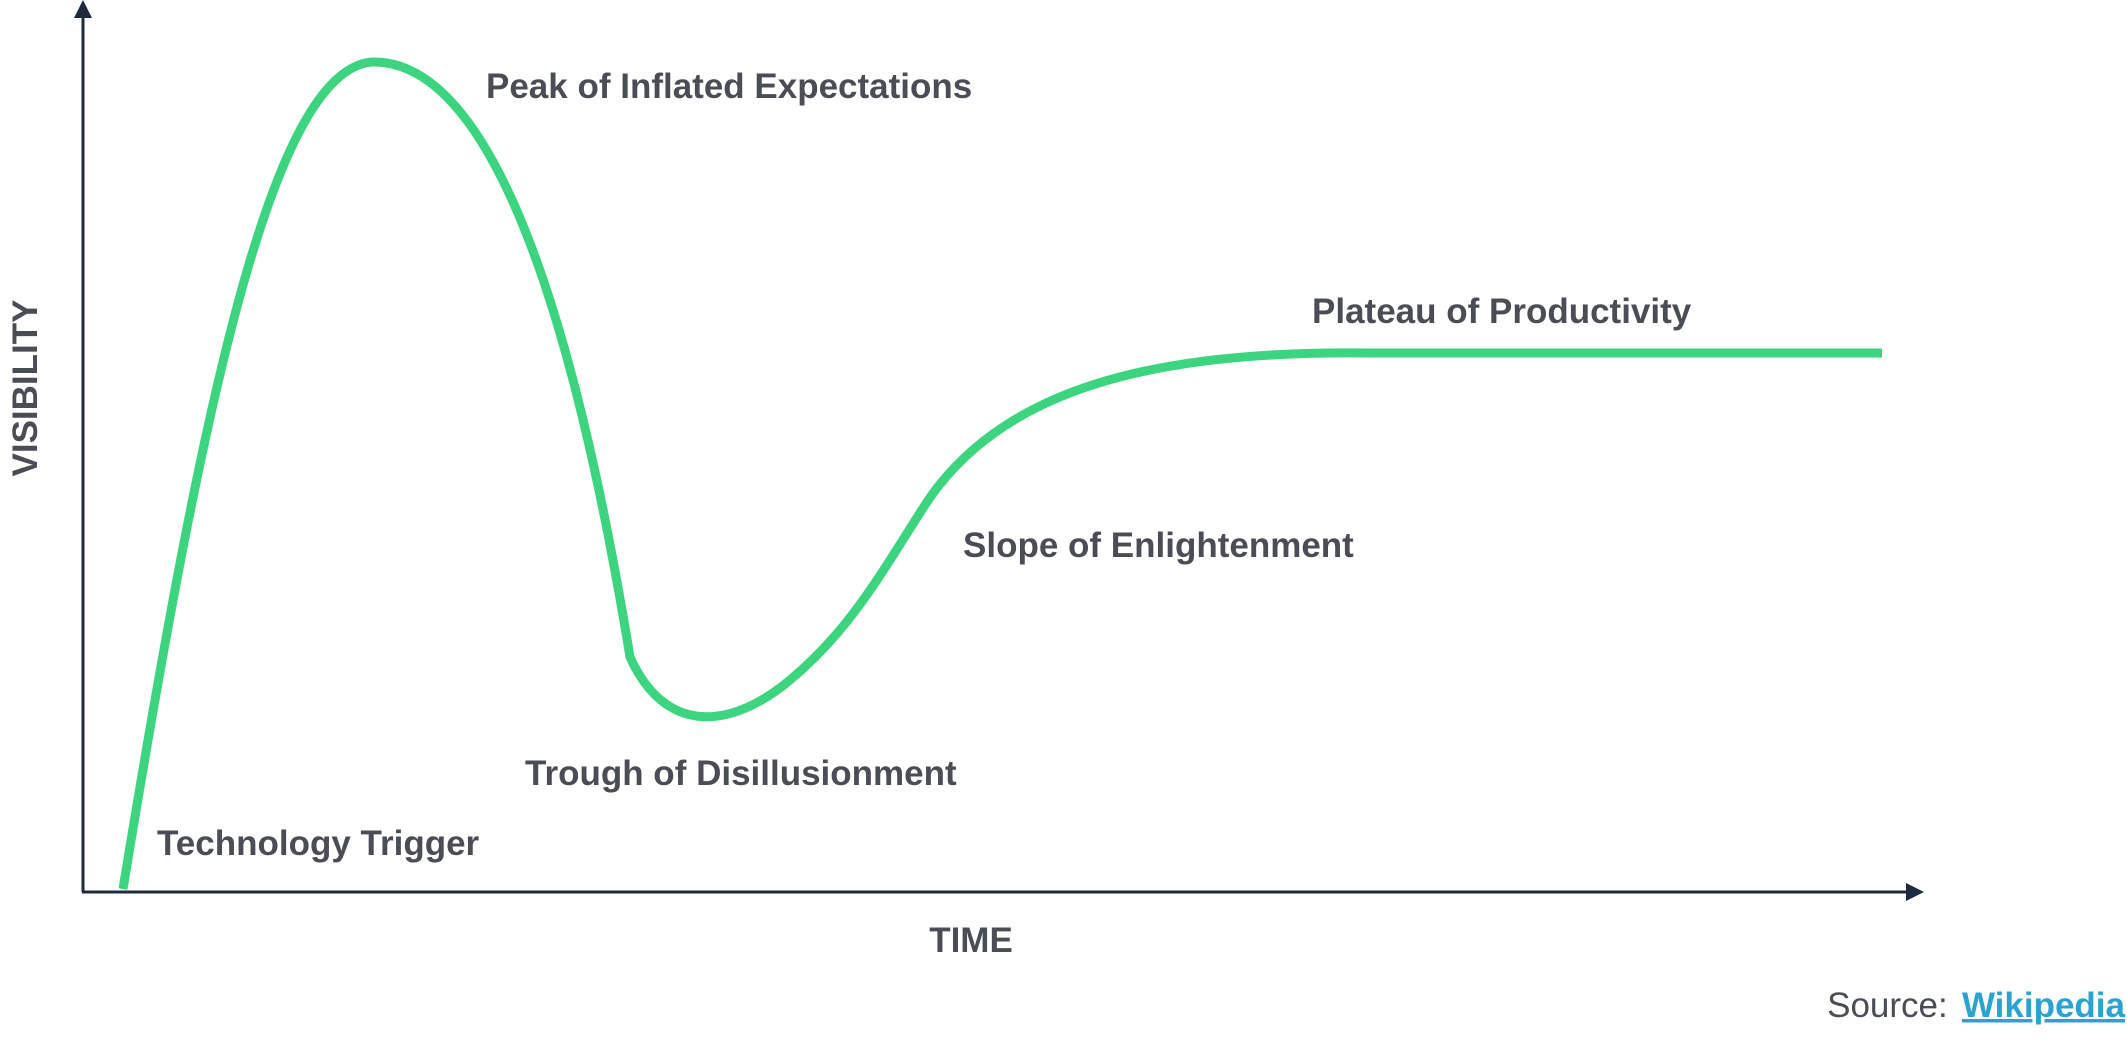 This screenshot has height=1044, width=2127. I want to click on x-axis-arrow-icon, so click(1915, 892).